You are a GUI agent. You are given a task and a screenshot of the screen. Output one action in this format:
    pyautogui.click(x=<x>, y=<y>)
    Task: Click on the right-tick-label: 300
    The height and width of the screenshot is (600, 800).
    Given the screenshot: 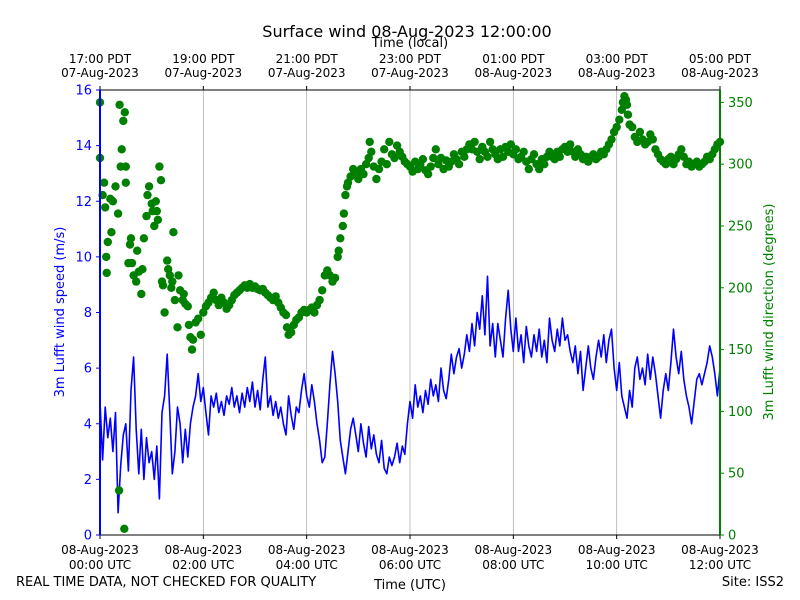 What is the action you would take?
    pyautogui.click(x=740, y=165)
    